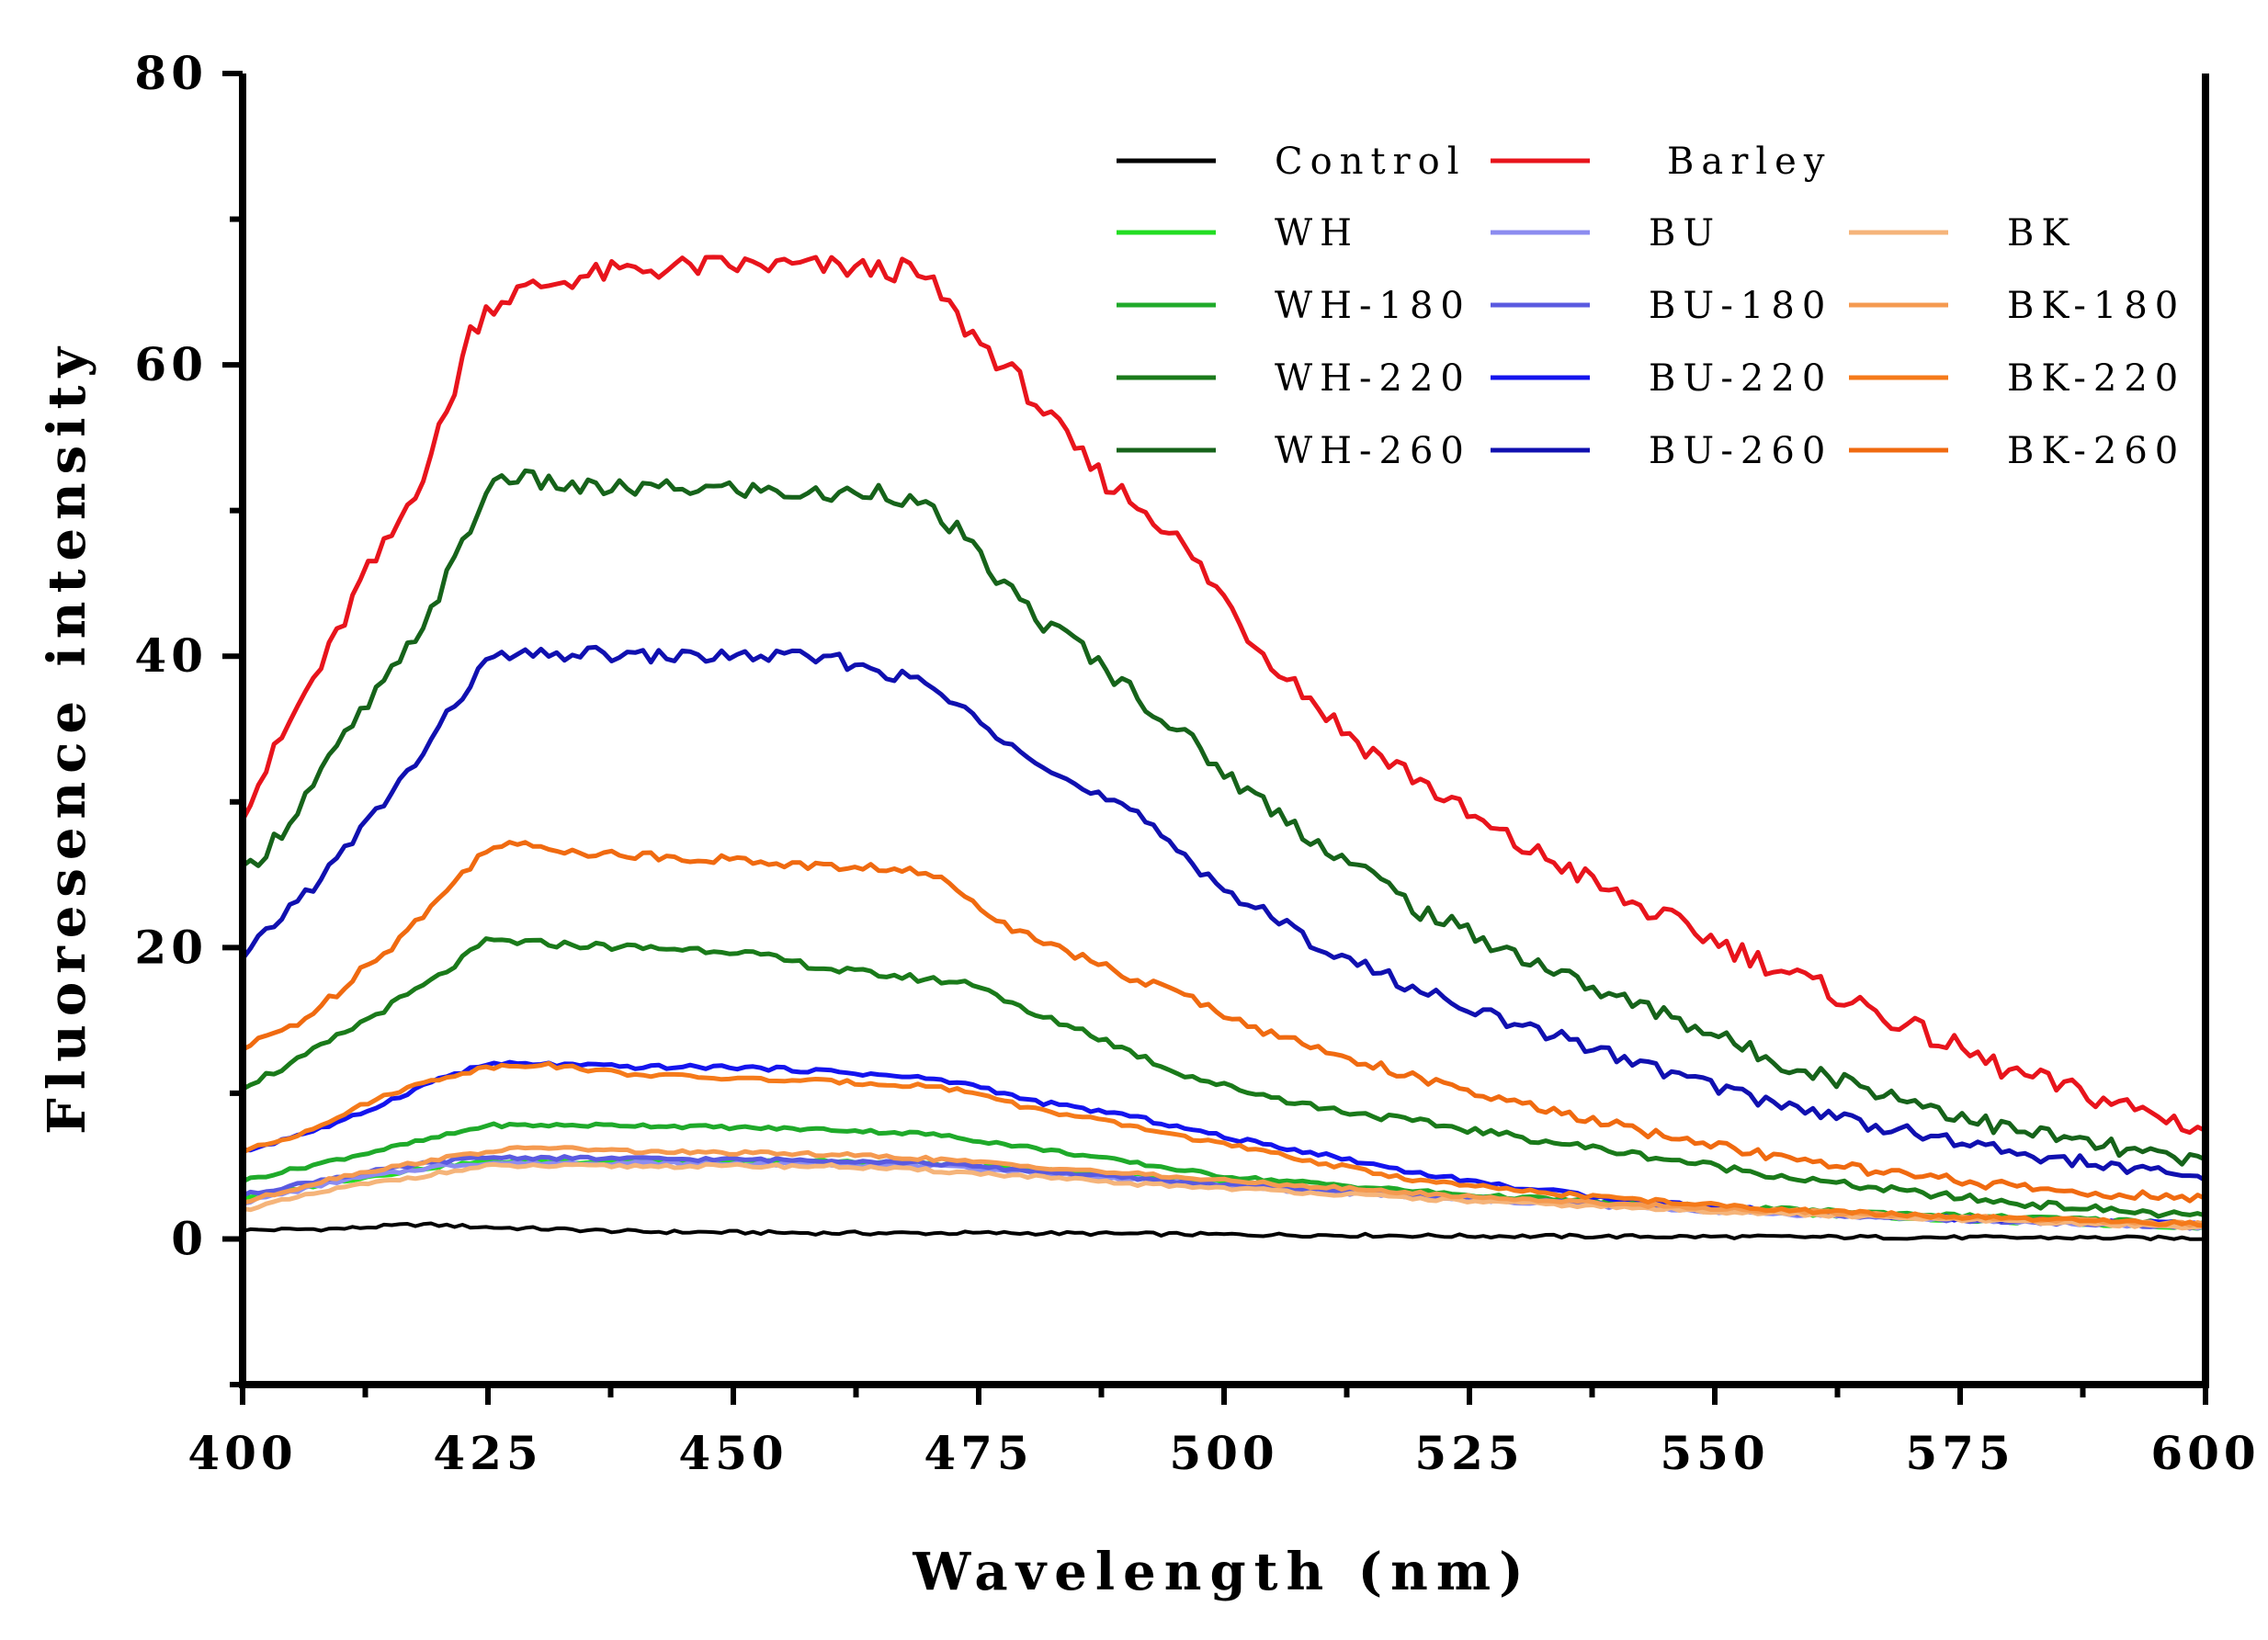 This screenshot has height=1640, width=2268. I want to click on y-tick-label: 0, so click(189, 1238).